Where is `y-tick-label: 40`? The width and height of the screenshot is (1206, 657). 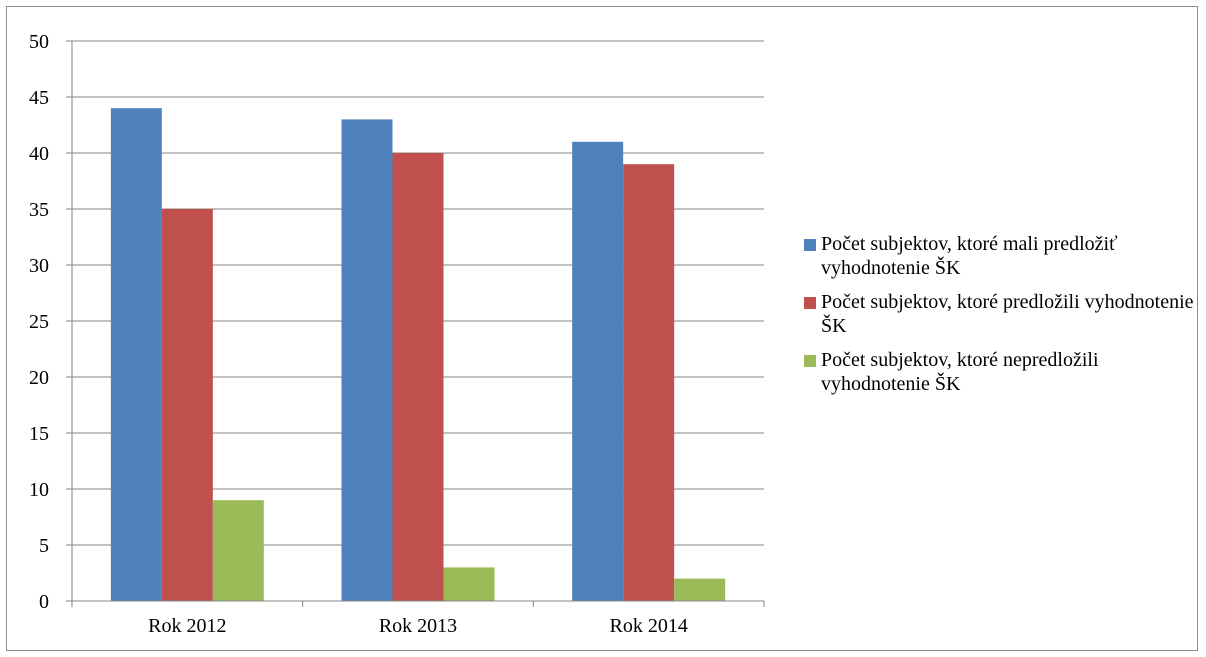
y-tick-label: 40 is located at coordinates (39, 154).